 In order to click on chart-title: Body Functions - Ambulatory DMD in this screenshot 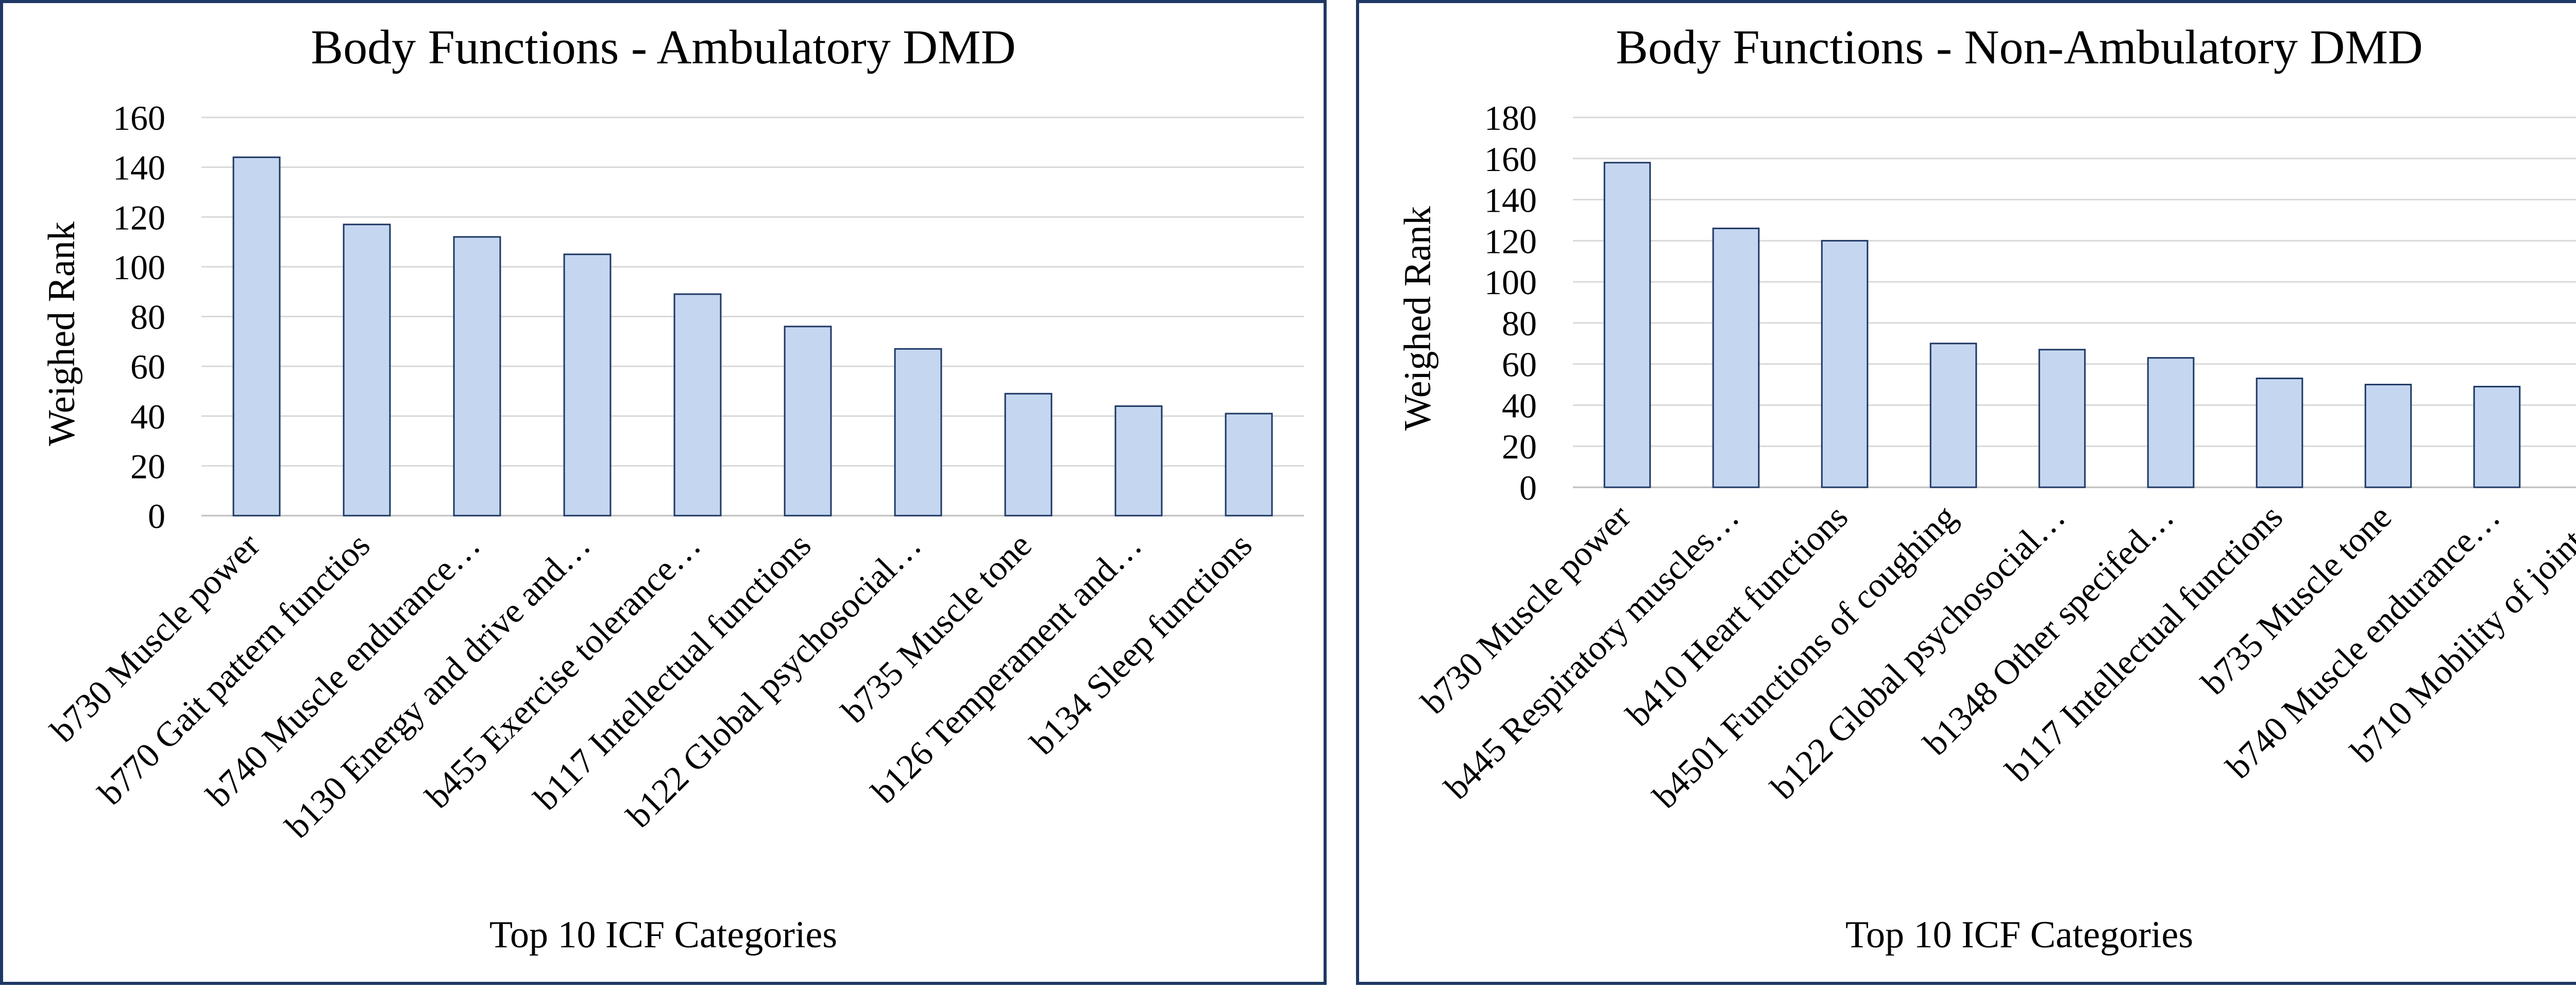, I will do `click(663, 48)`.